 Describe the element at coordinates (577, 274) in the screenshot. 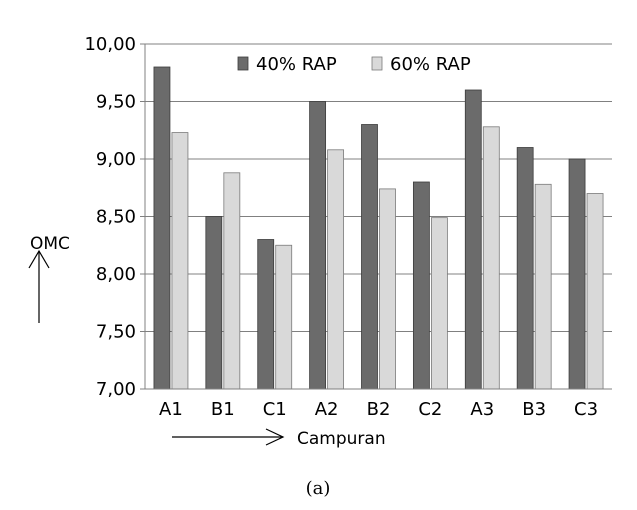

I see `bar-40-c3` at that location.